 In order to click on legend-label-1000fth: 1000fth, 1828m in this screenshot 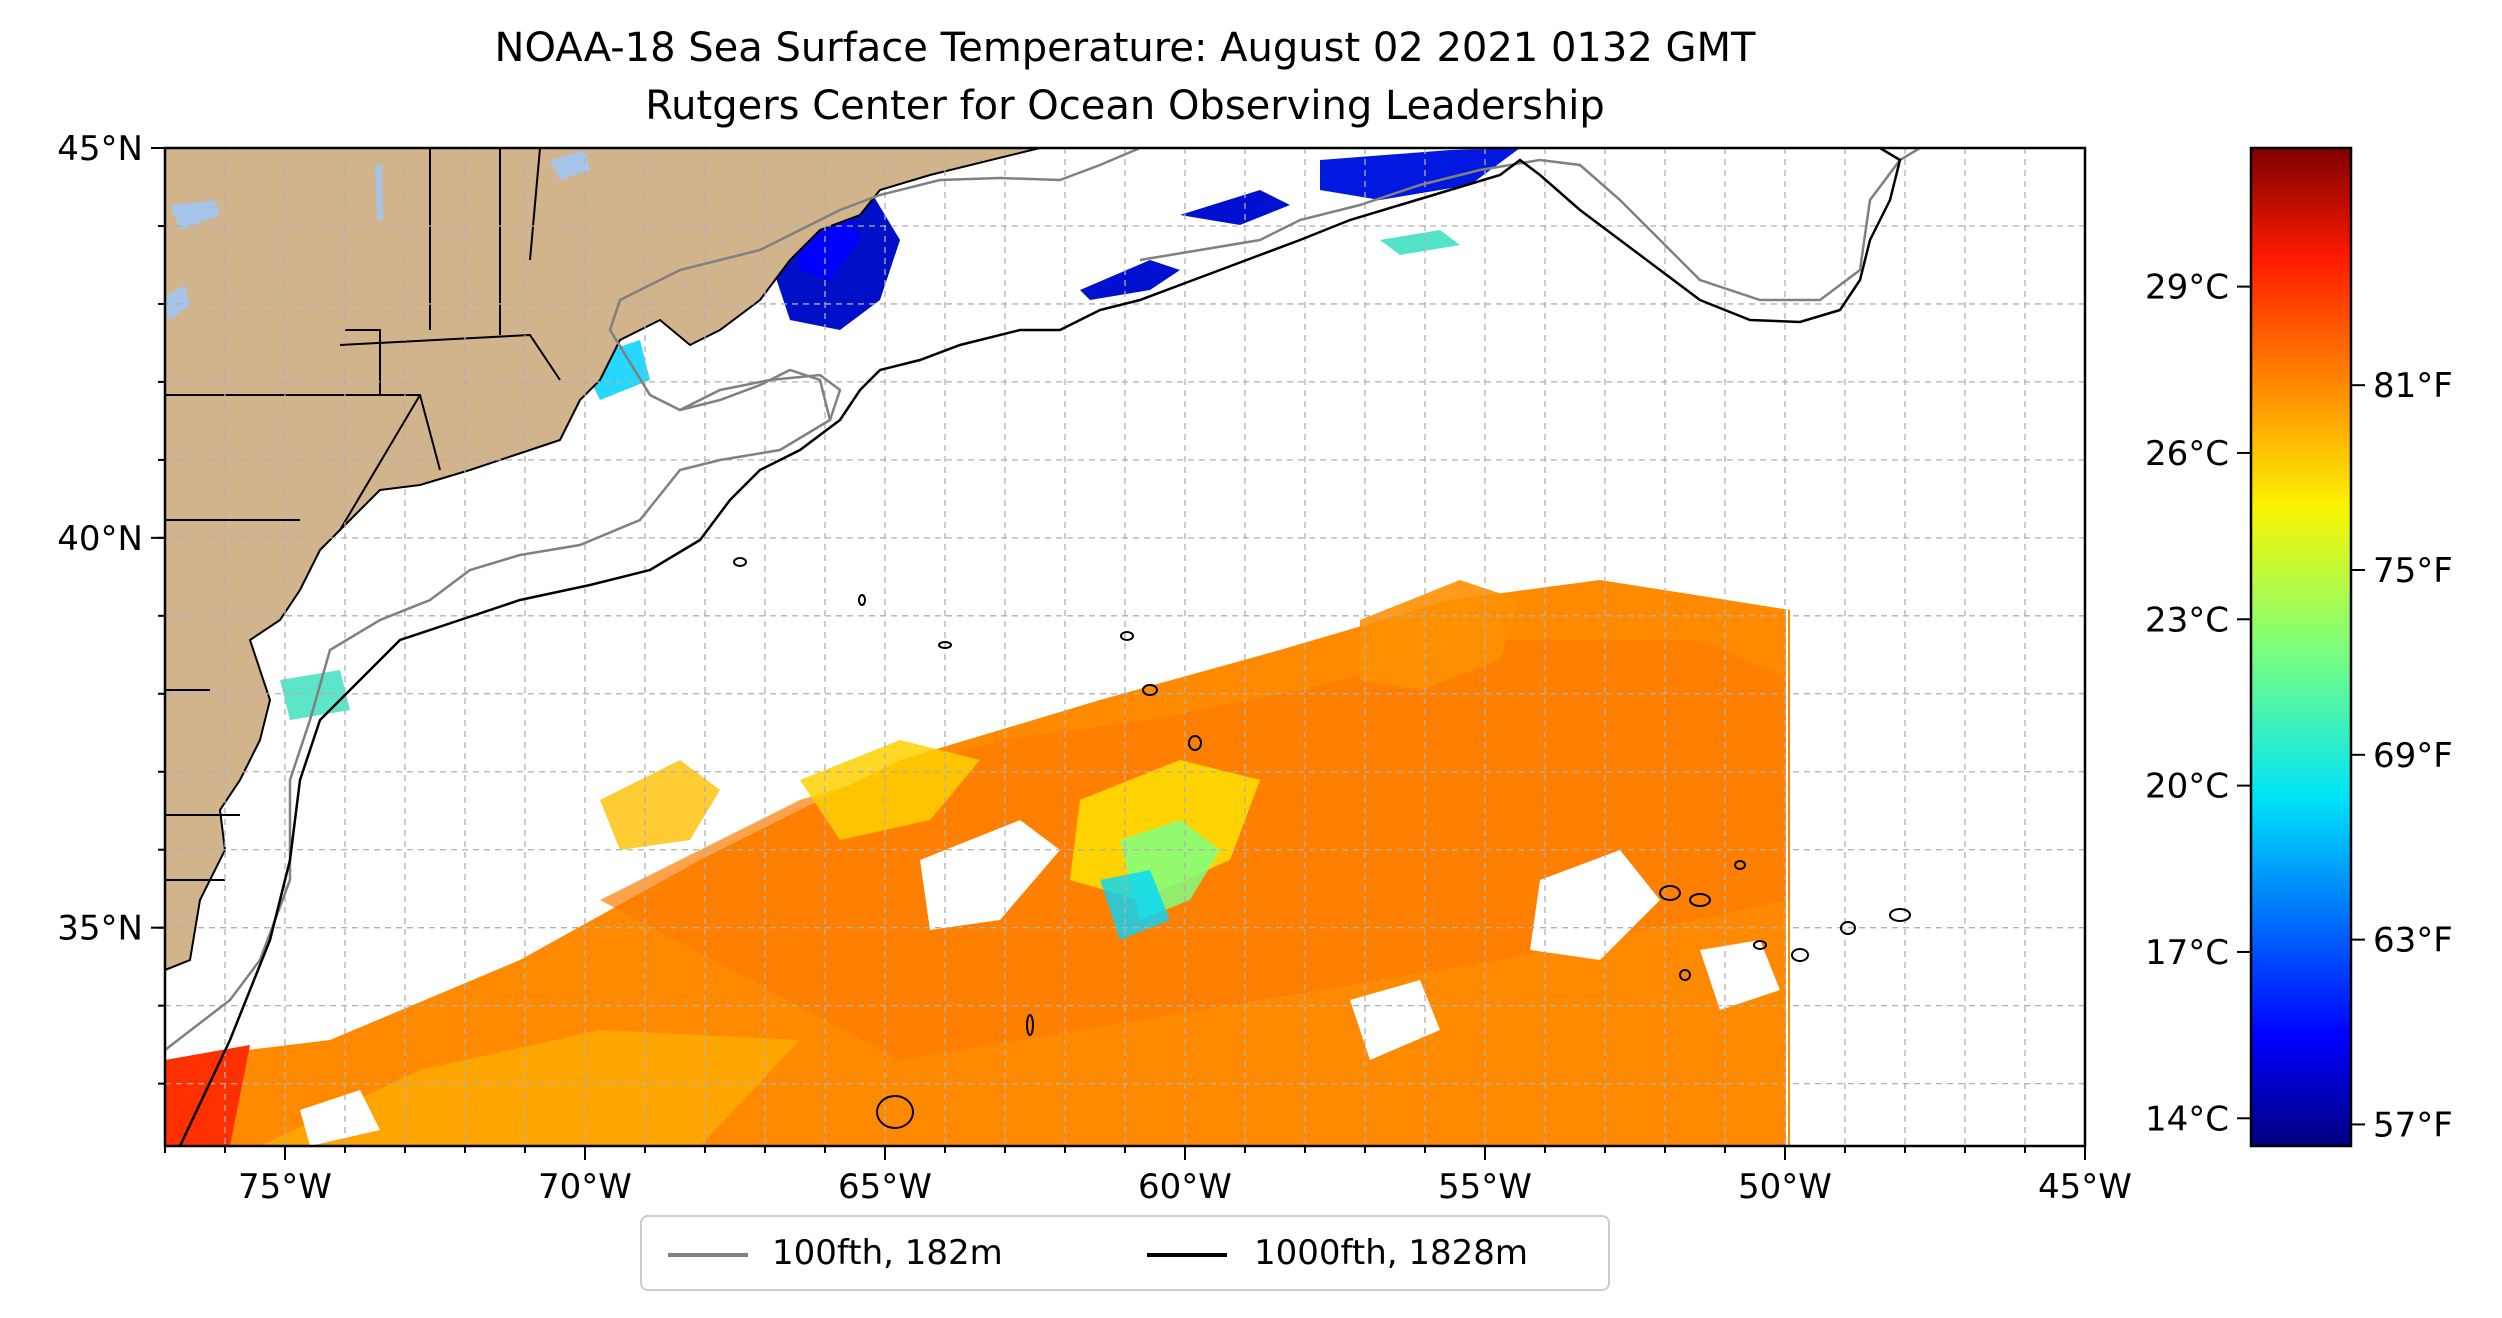, I will do `click(1391, 1253)`.